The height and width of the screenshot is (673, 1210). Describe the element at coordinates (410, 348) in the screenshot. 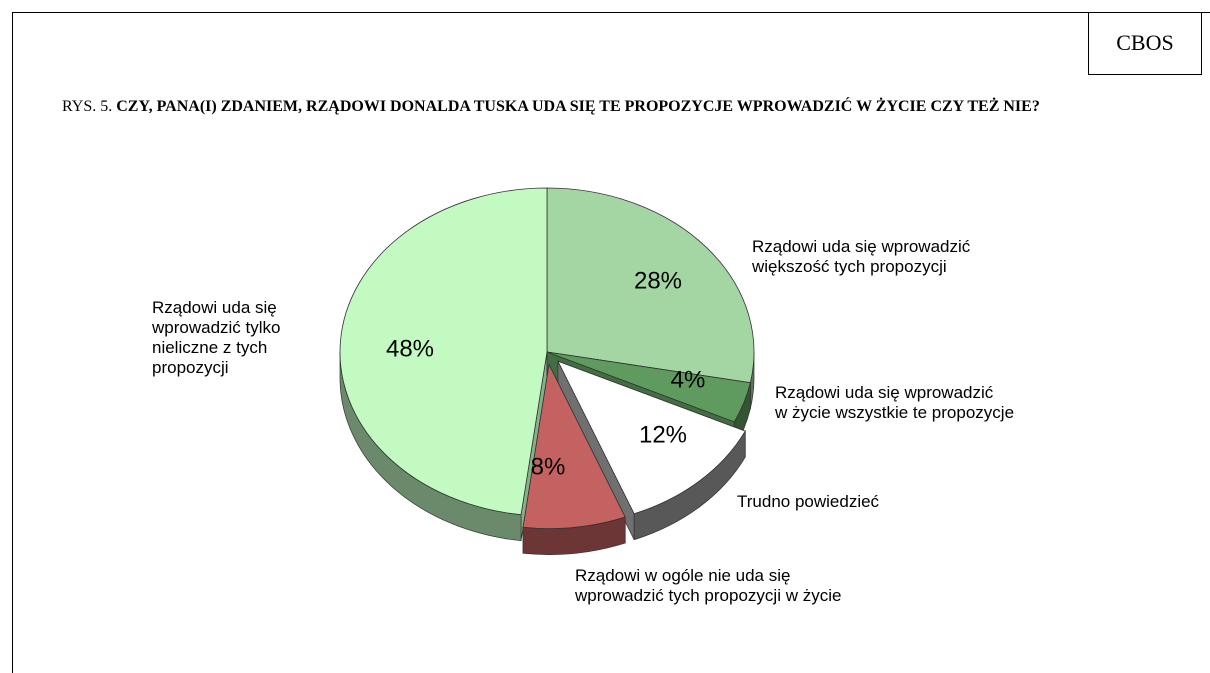

I see `value-label: 48%` at that location.